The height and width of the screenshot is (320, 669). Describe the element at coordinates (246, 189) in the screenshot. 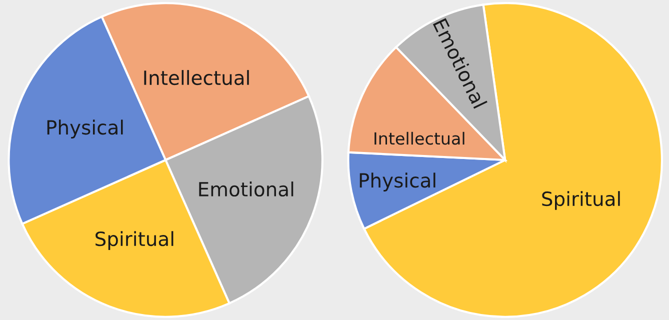

I see `slice-label: Emotional` at that location.